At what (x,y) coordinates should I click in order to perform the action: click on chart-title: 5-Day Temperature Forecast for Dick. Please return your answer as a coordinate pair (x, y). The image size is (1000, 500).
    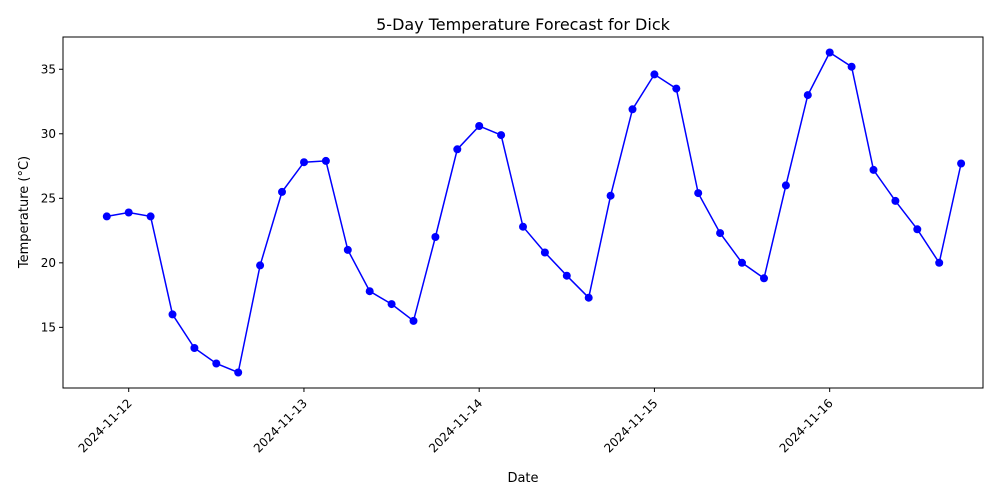
    Looking at the image, I should click on (523, 24).